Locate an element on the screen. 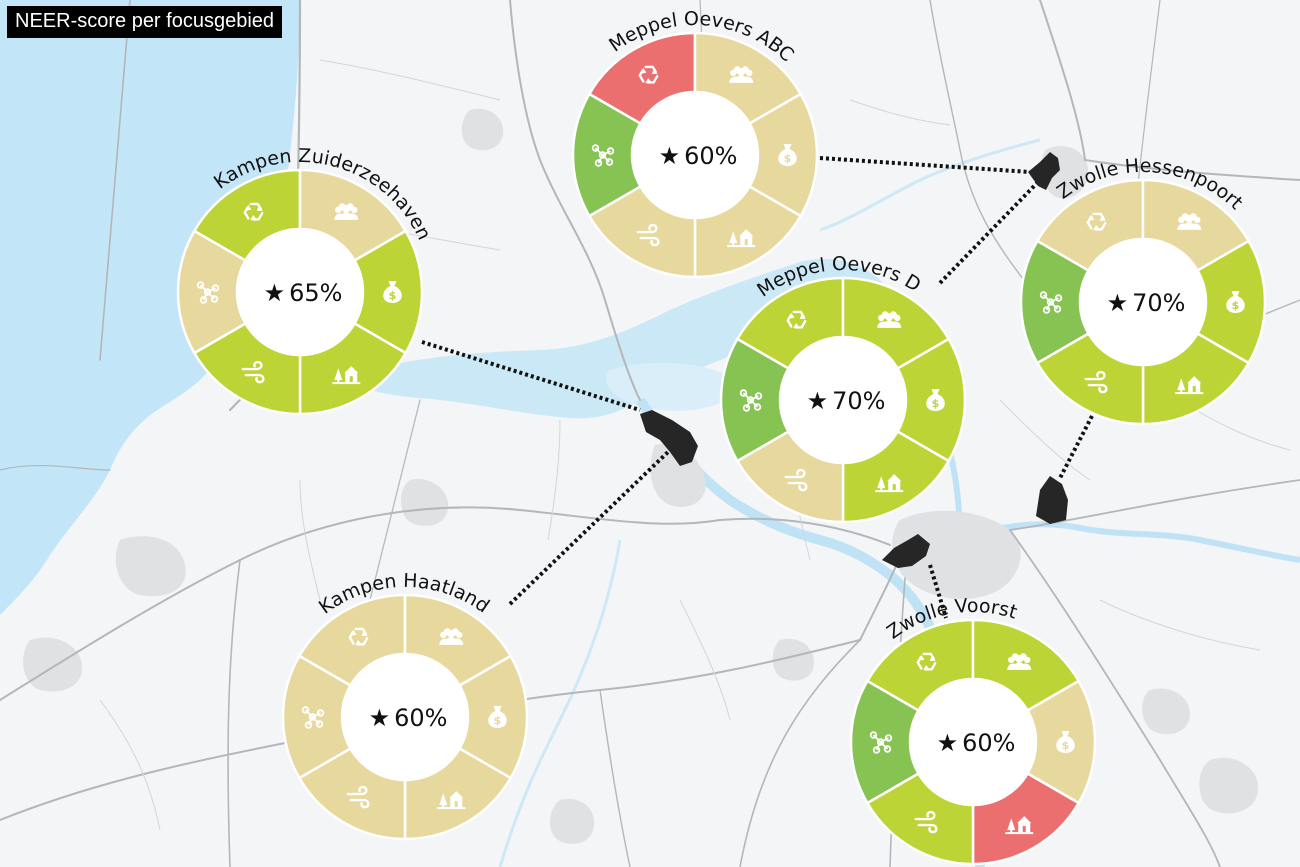  site-zwolle-voorst is located at coordinates (906, 551).